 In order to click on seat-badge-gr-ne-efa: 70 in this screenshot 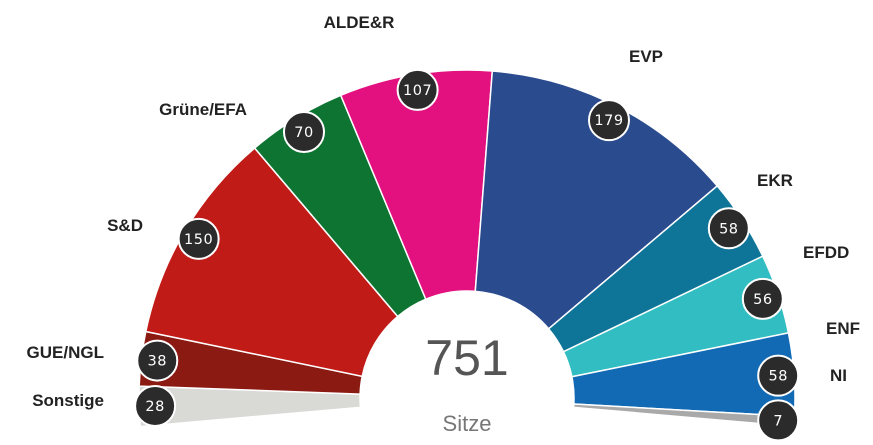, I will do `click(303, 131)`.